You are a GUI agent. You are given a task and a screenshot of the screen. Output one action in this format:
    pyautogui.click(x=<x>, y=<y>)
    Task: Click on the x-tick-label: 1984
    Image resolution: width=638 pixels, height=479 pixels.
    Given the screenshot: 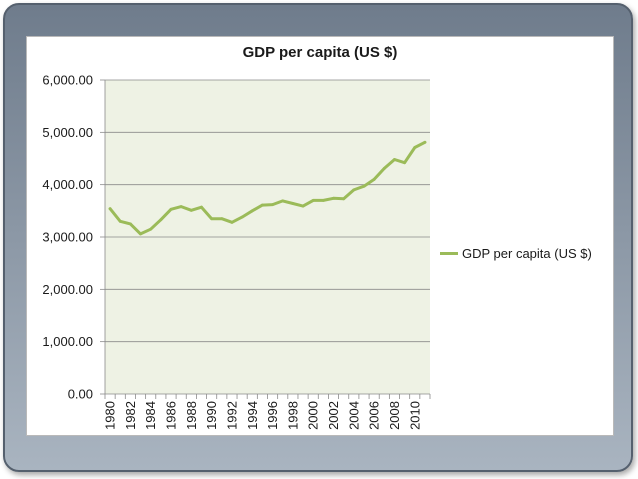 What is the action you would take?
    pyautogui.click(x=150, y=415)
    